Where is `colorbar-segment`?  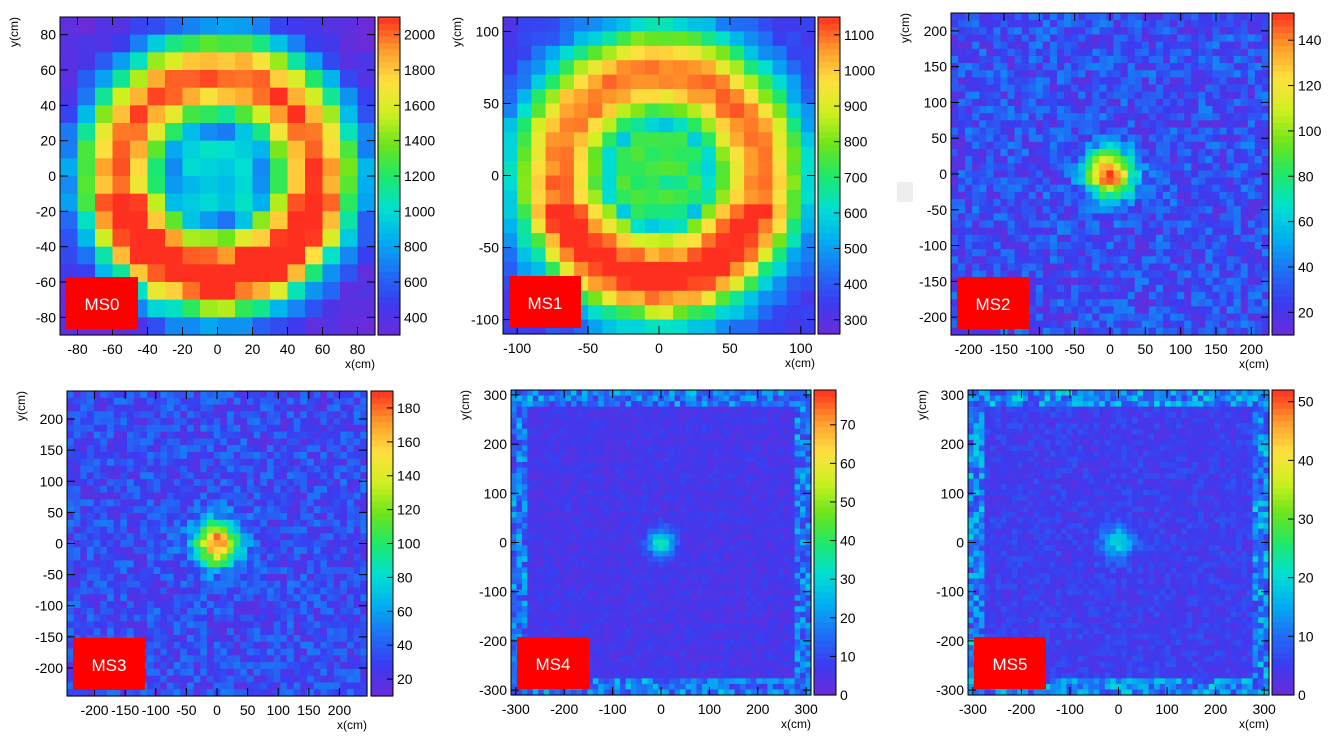 colorbar-segment is located at coordinates (1283, 132).